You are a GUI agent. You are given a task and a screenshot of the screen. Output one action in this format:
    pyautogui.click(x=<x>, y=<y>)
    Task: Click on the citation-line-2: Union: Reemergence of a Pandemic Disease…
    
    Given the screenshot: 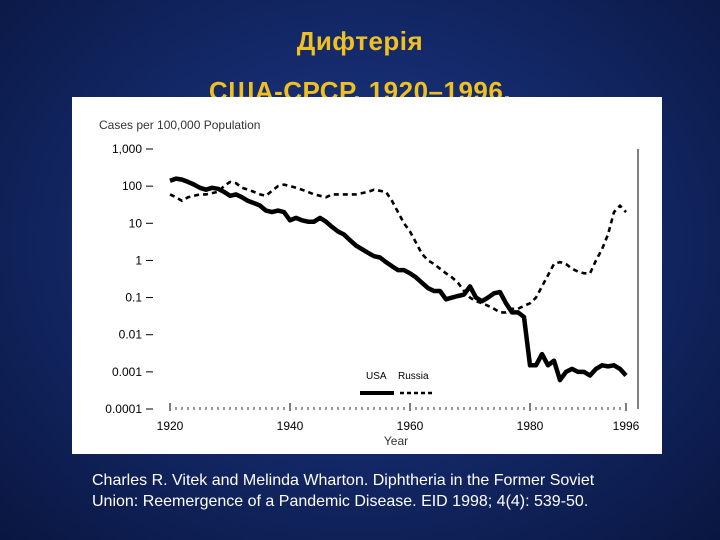 What is the action you would take?
    pyautogui.click(x=340, y=501)
    